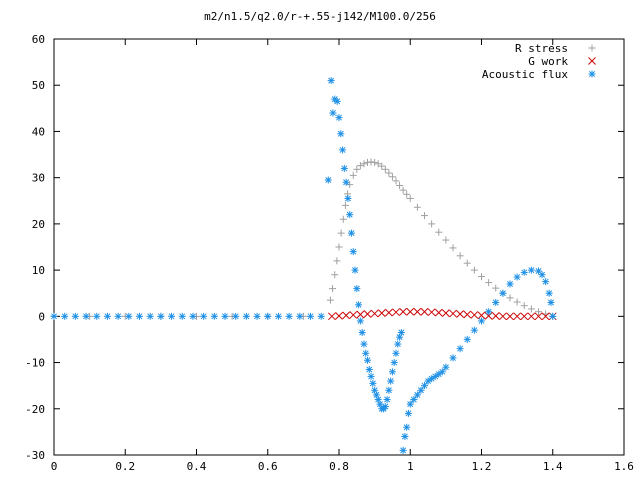 Image resolution: width=640 pixels, height=480 pixels. Describe the element at coordinates (38, 178) in the screenshot. I see `y-tick-label-3: 30` at that location.